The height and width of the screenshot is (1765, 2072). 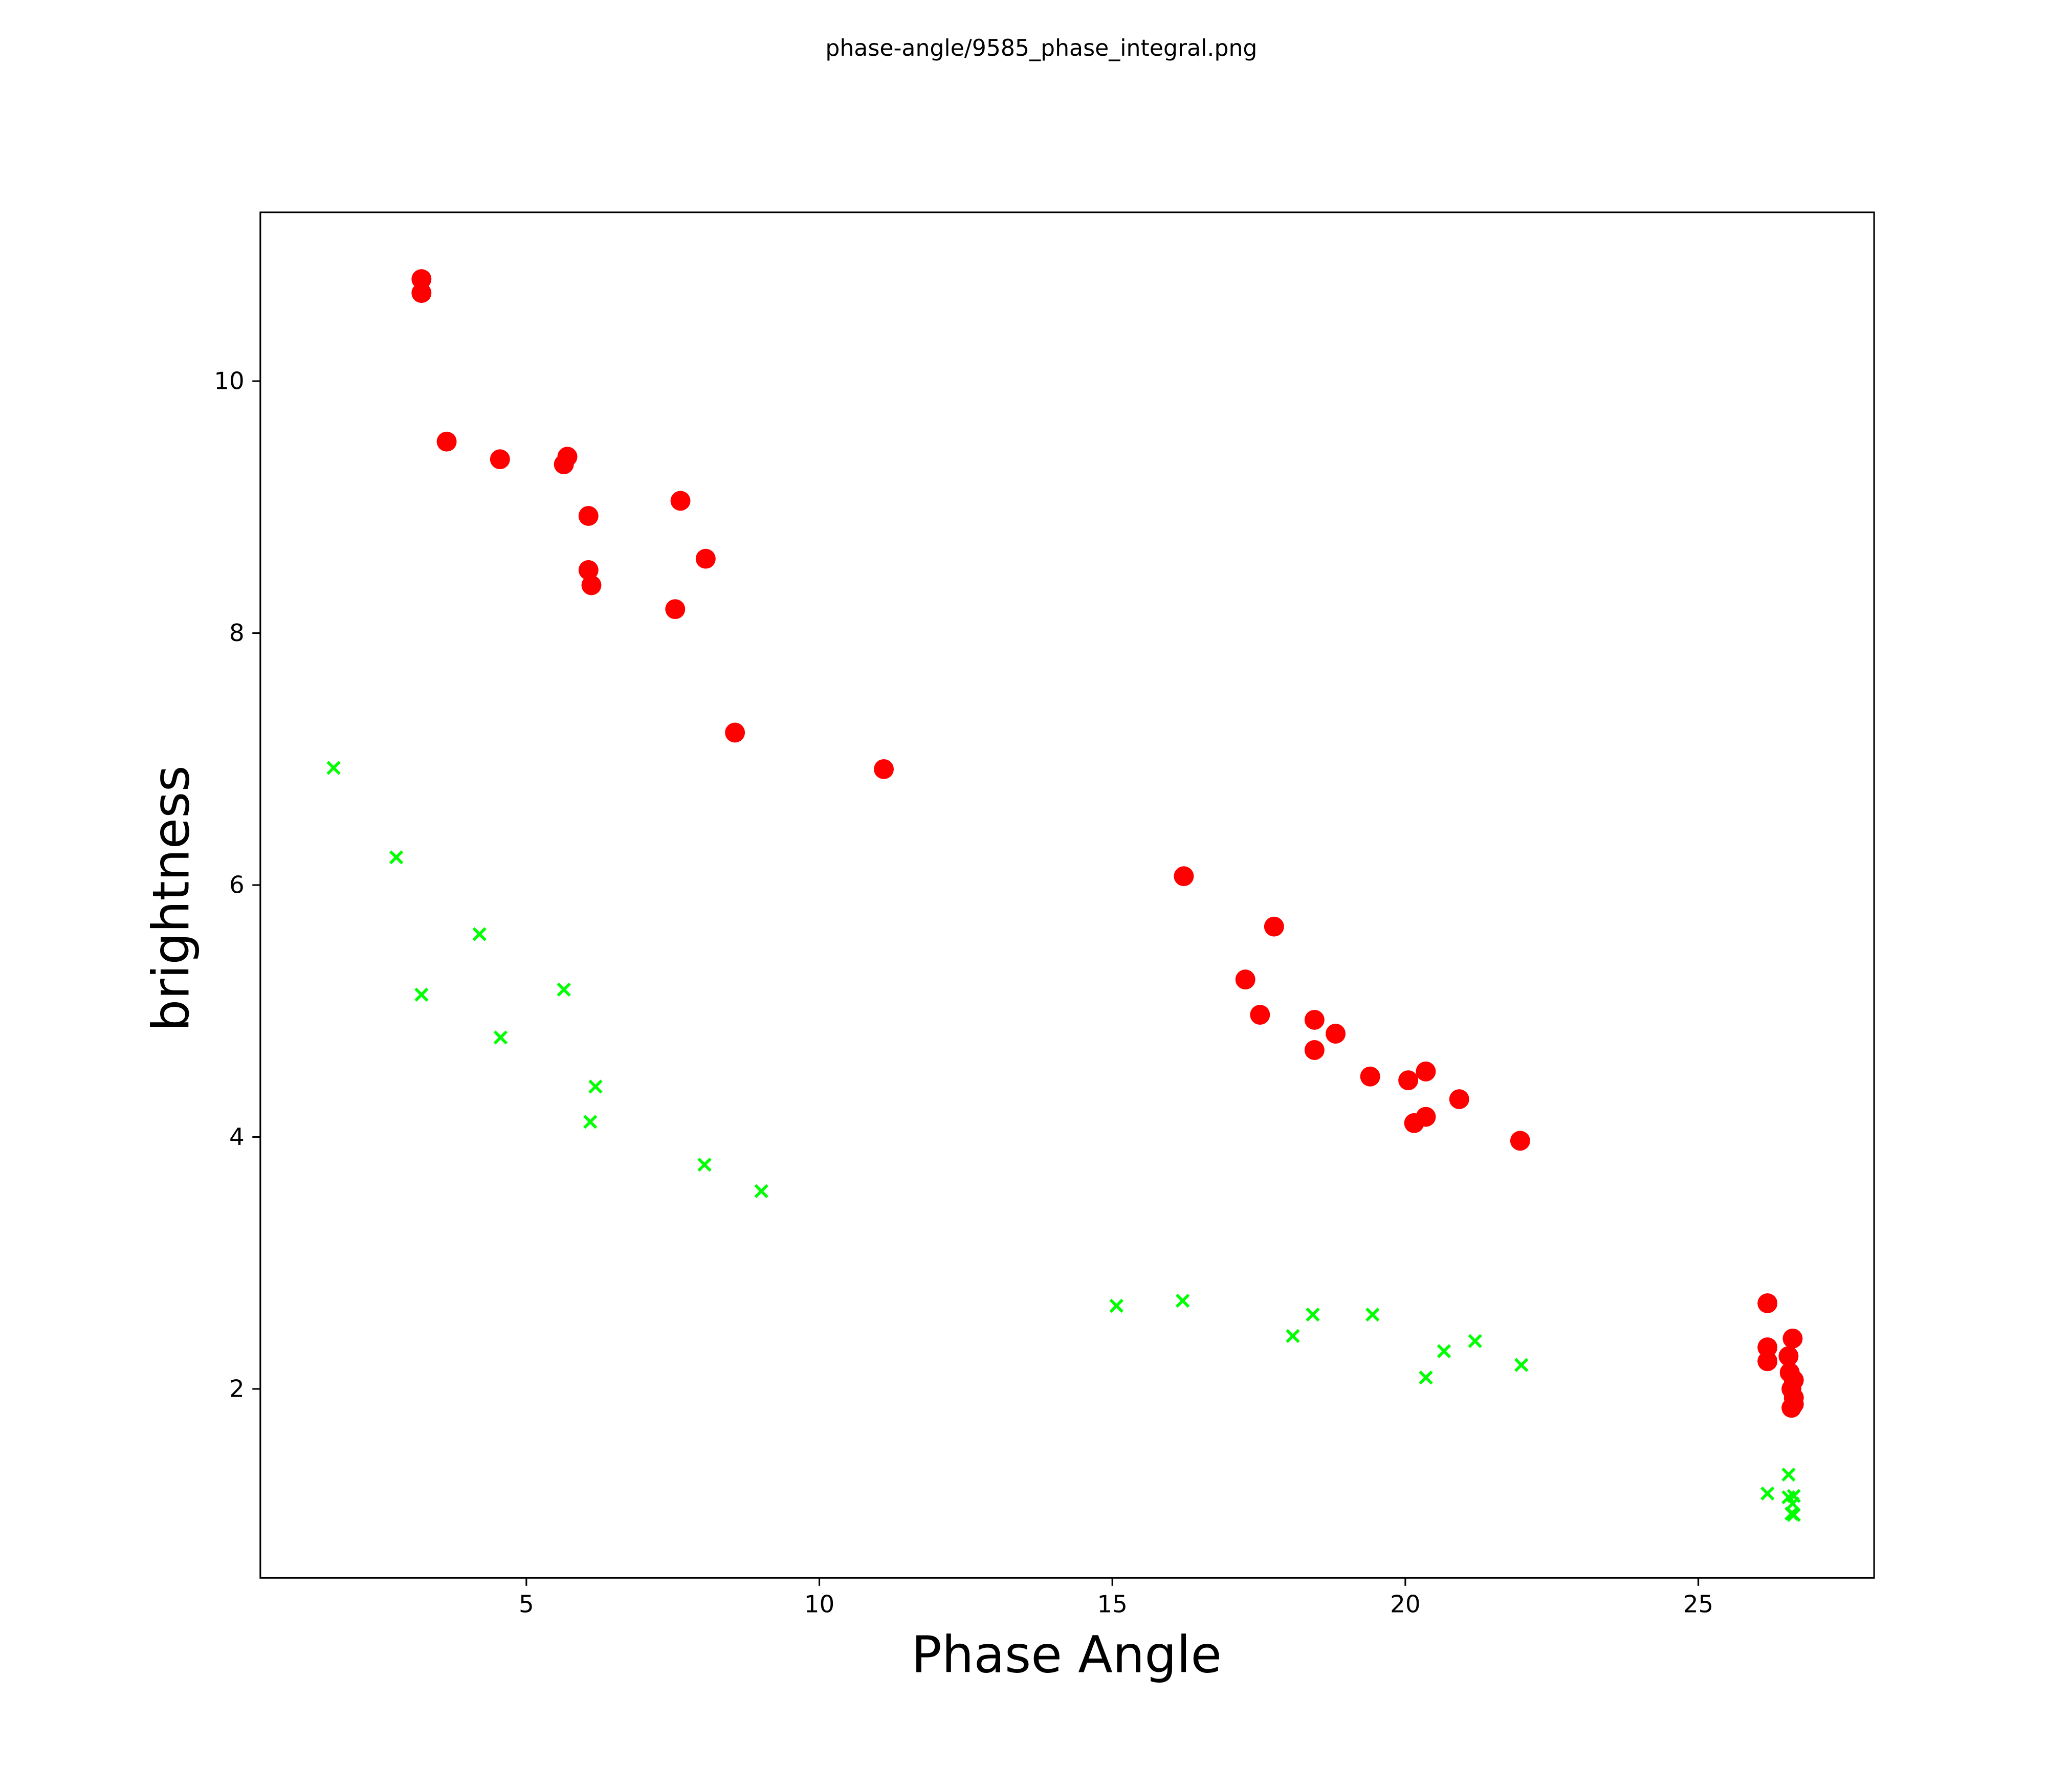 I want to click on x-tick-label: 10, so click(x=819, y=1605).